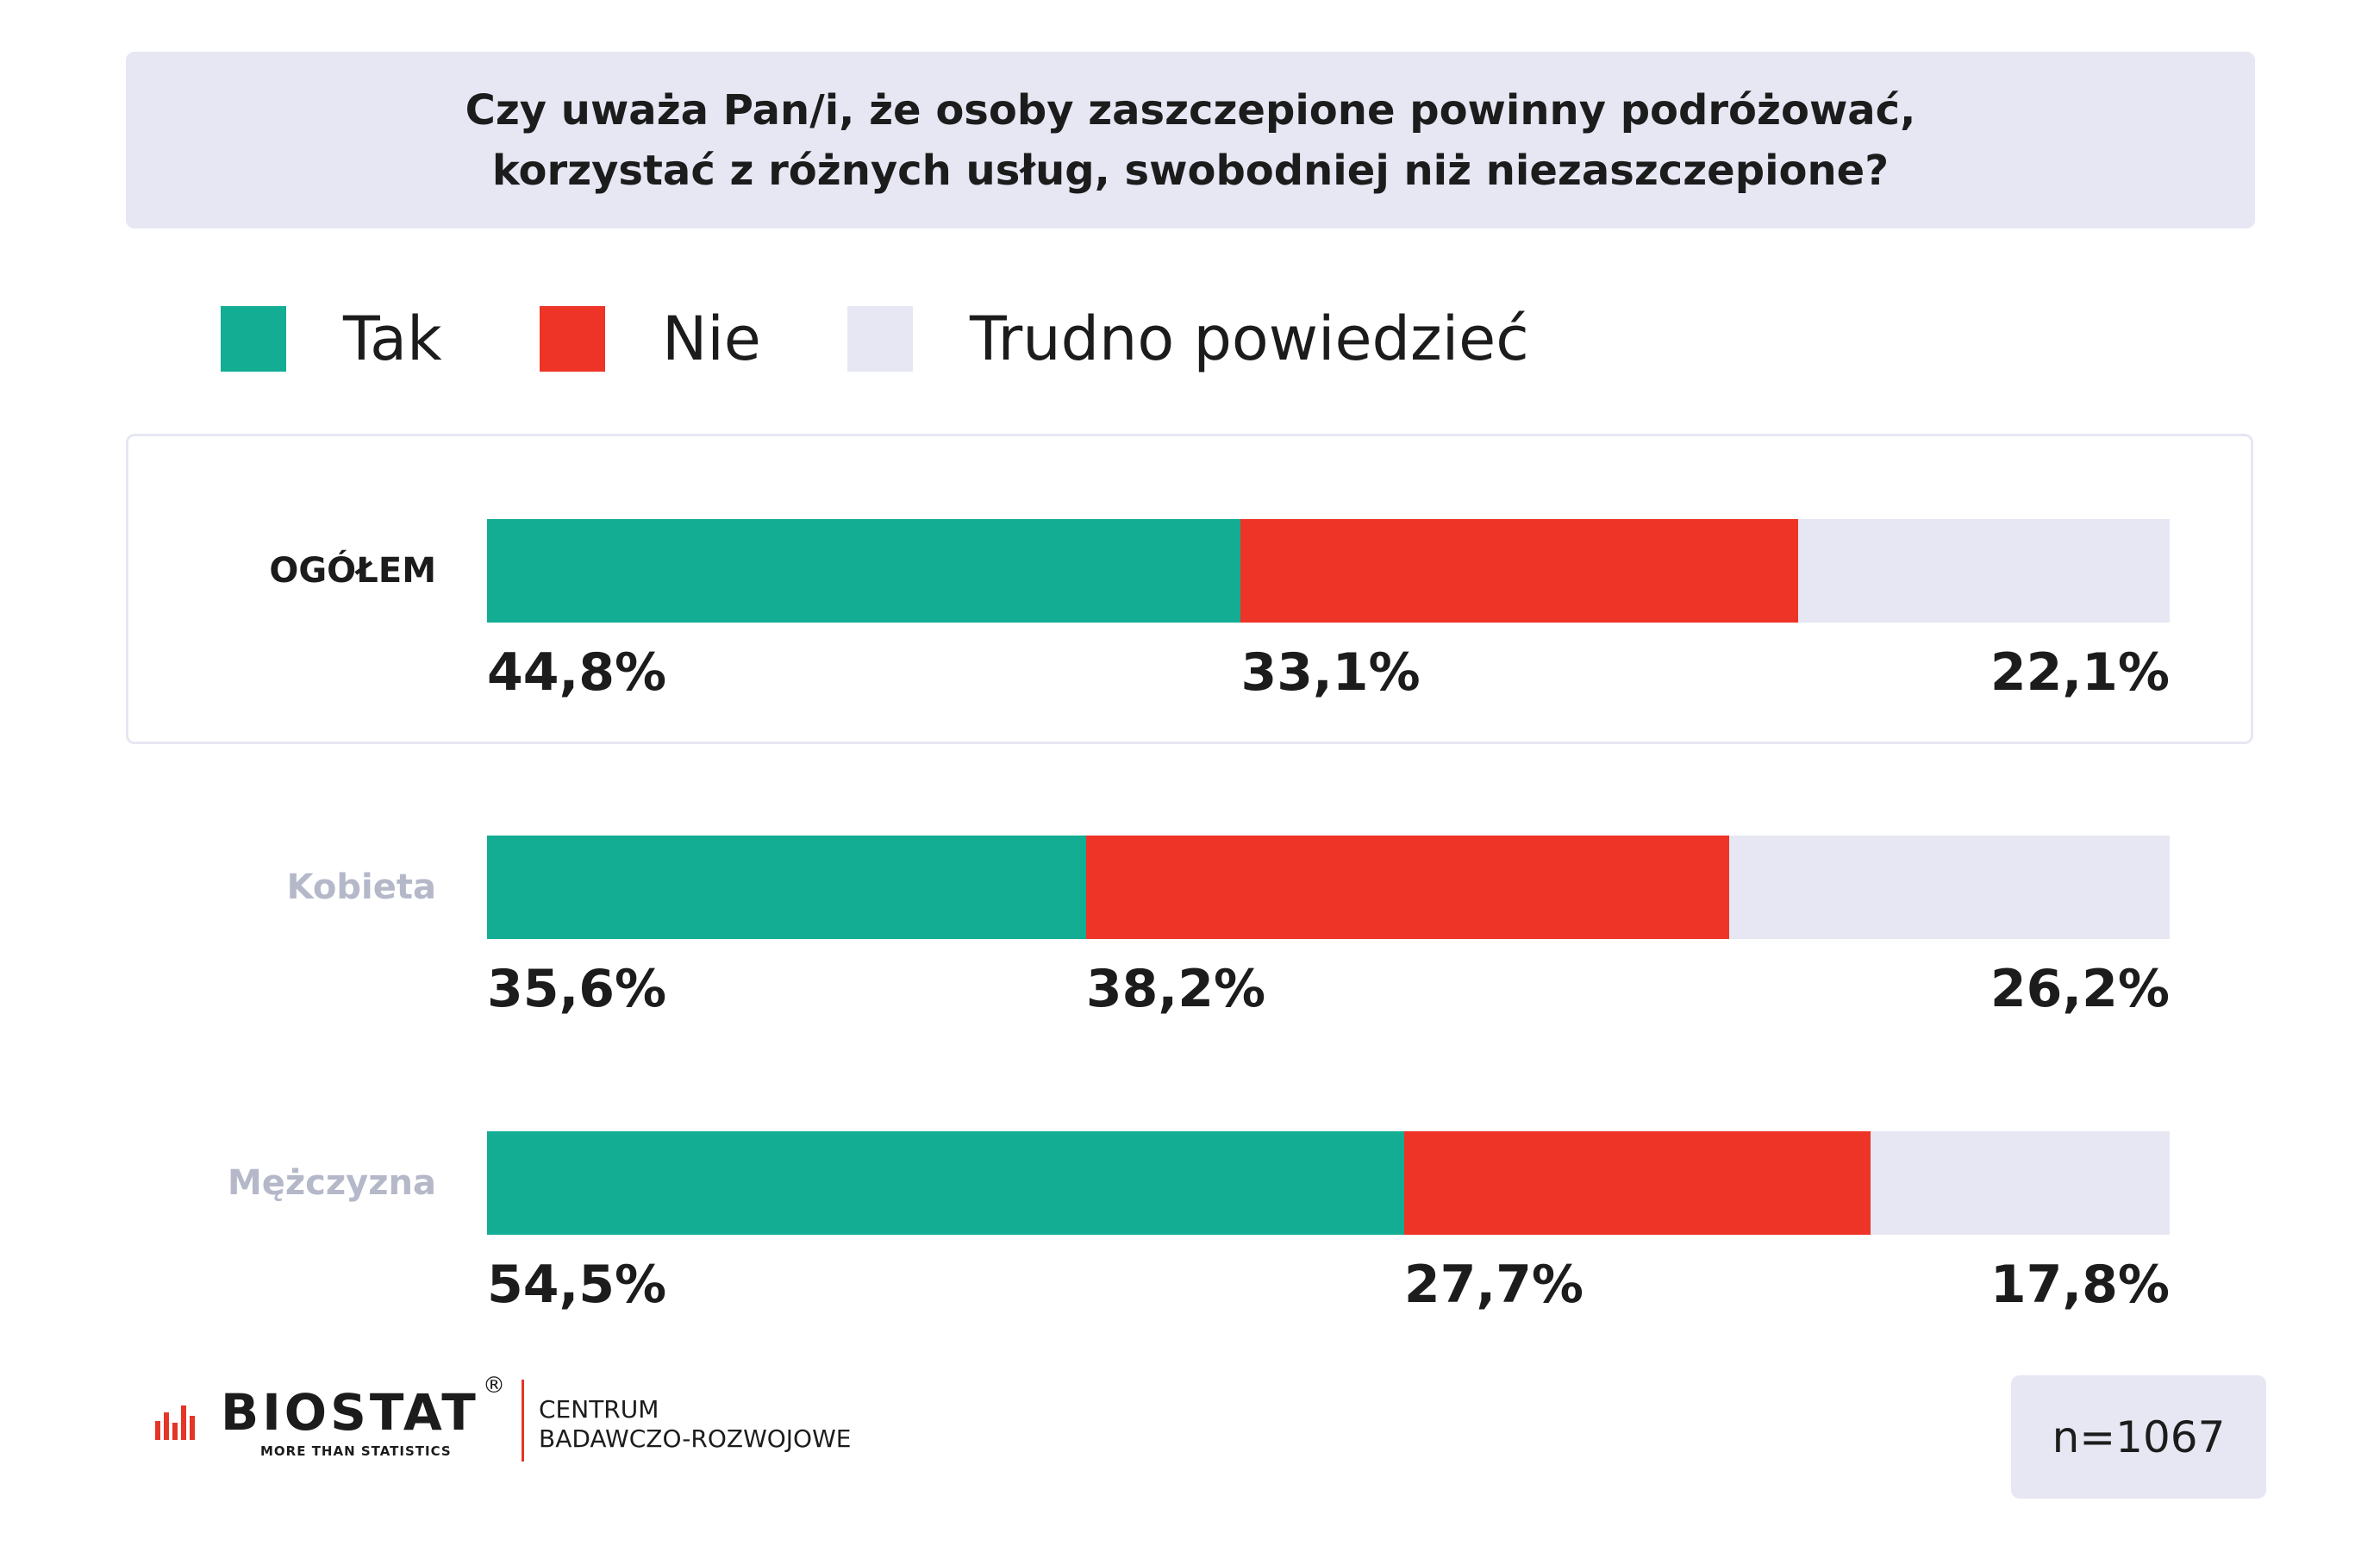 This screenshot has height=1565, width=2380. I want to click on legend-swatch-trudno, so click(880, 339).